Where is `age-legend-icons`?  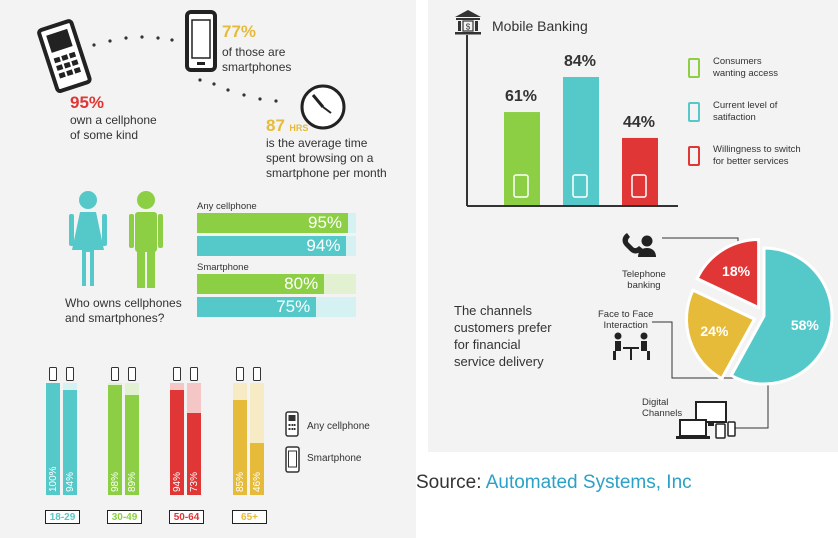 age-legend-icons is located at coordinates (292, 442).